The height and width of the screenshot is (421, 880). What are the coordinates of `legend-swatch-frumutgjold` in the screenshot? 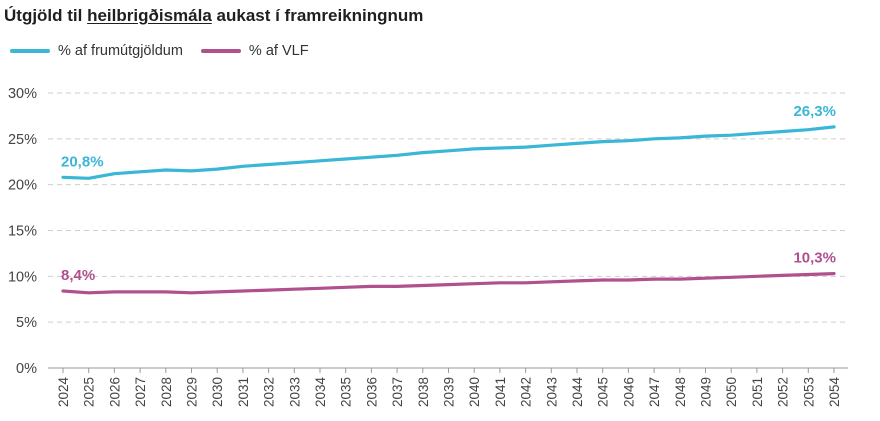 It's located at (30, 51).